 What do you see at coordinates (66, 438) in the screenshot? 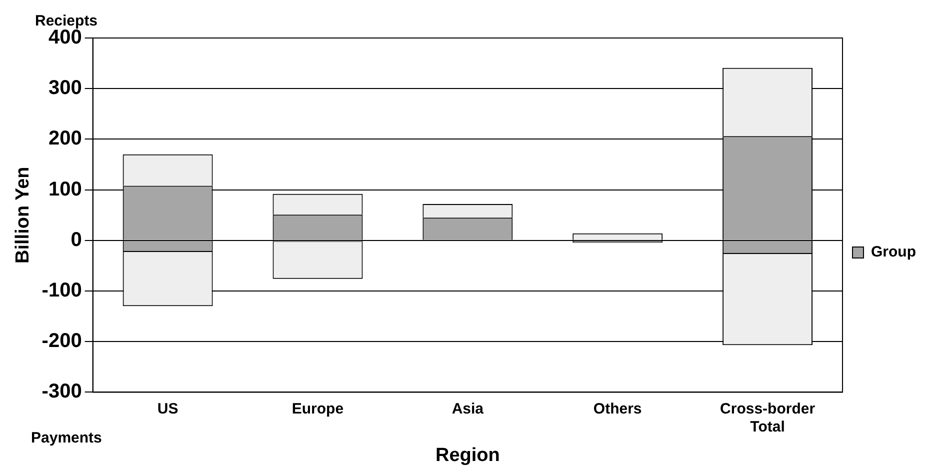
I see `text: Payments` at bounding box center [66, 438].